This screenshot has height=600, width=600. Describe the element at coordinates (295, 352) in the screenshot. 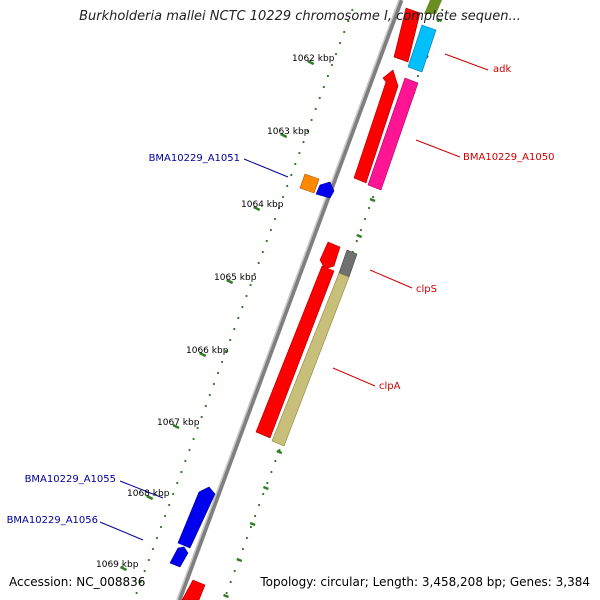

I see `cds-feature-red-long` at that location.